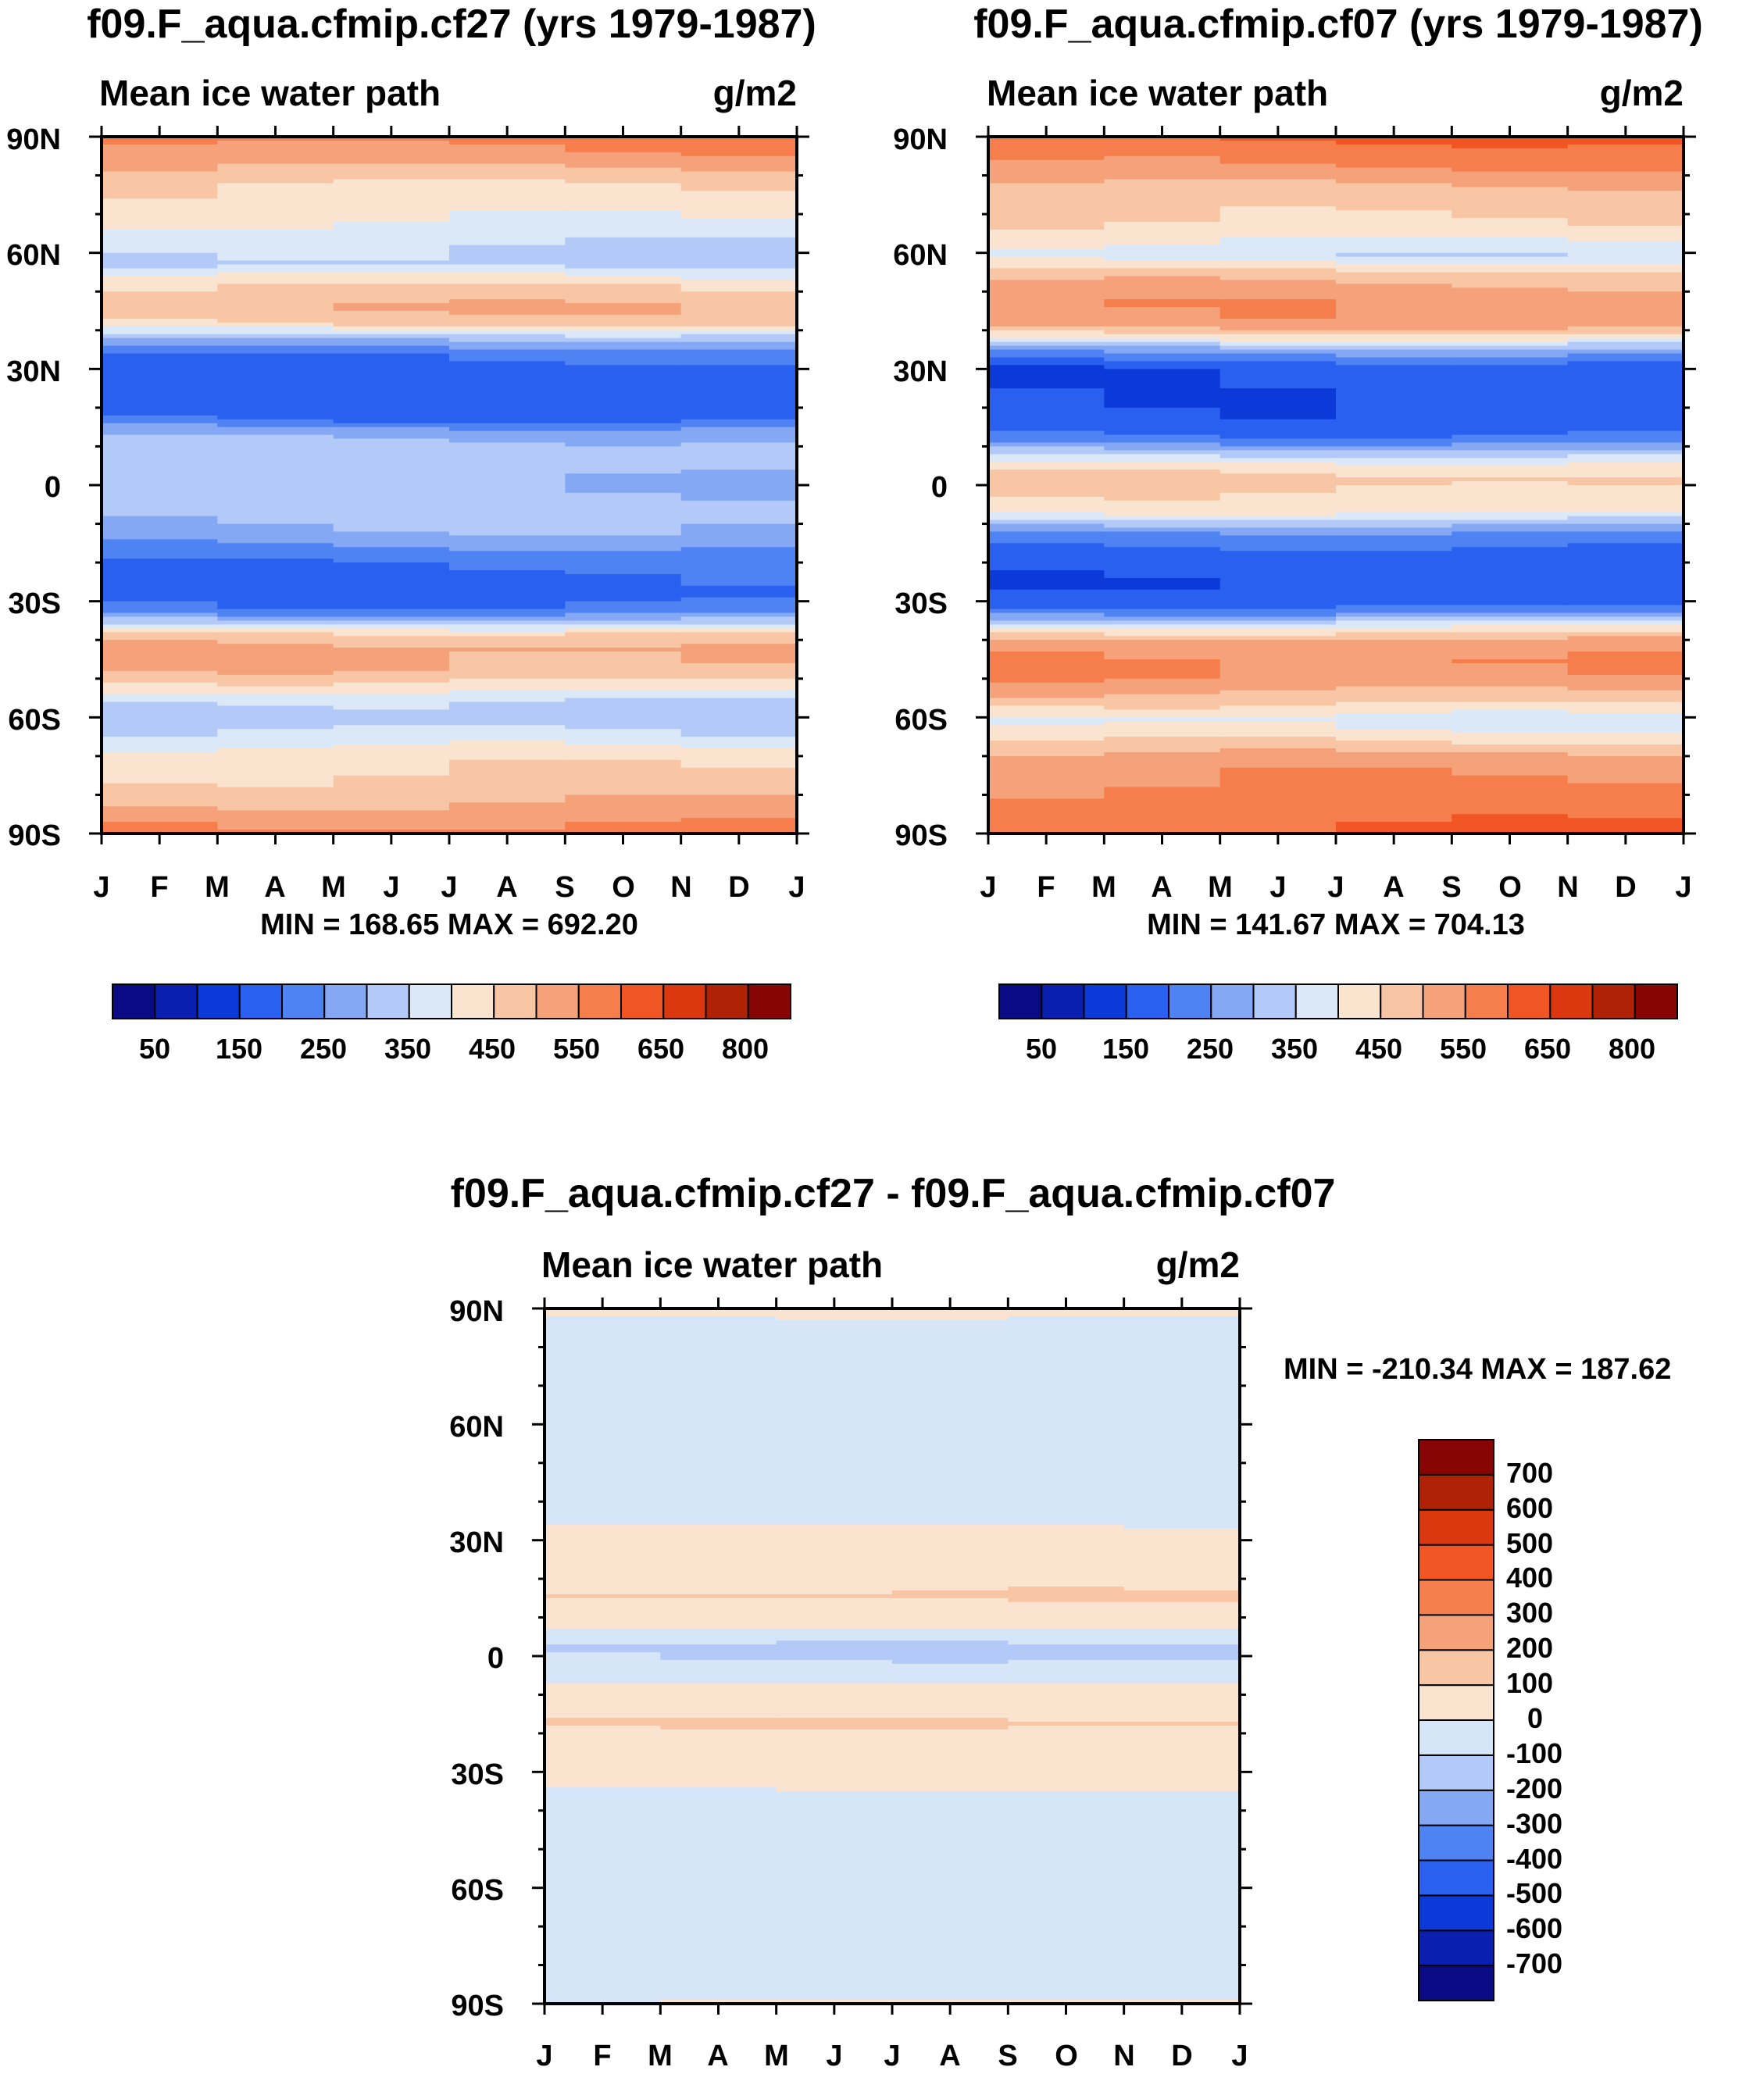  Describe the element at coordinates (1336, 887) in the screenshot. I see `x-axis-labels: J F M A M J J A S O N D J` at that location.